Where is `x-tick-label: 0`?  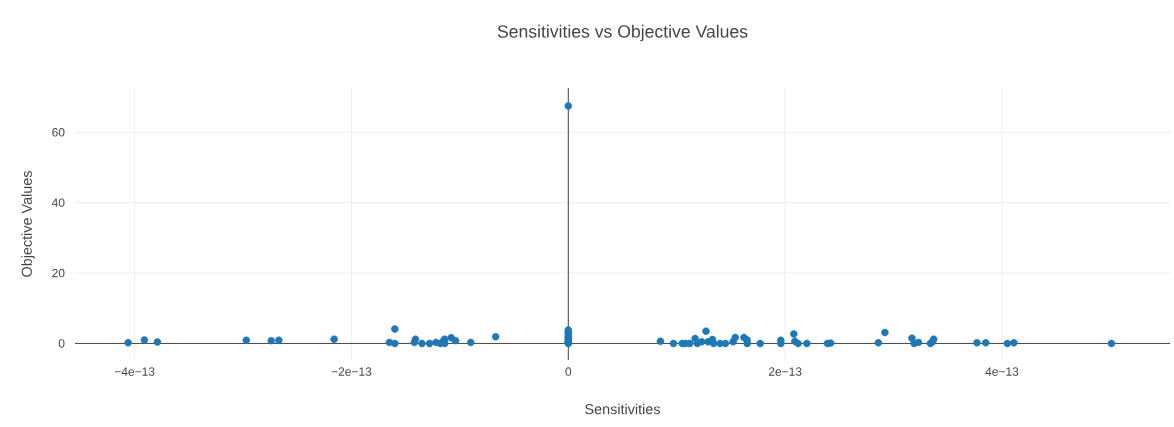
x-tick-label: 0 is located at coordinates (568, 371).